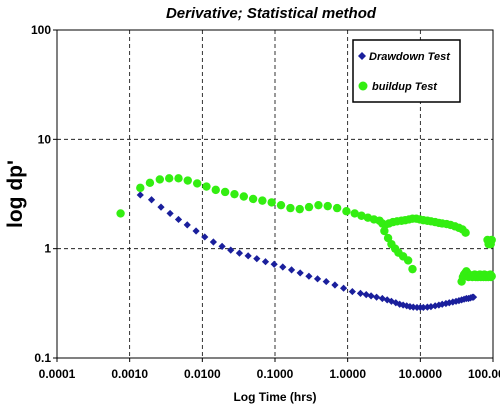  Describe the element at coordinates (405, 87) in the screenshot. I see `legend-label-buildup: buildup Test` at that location.